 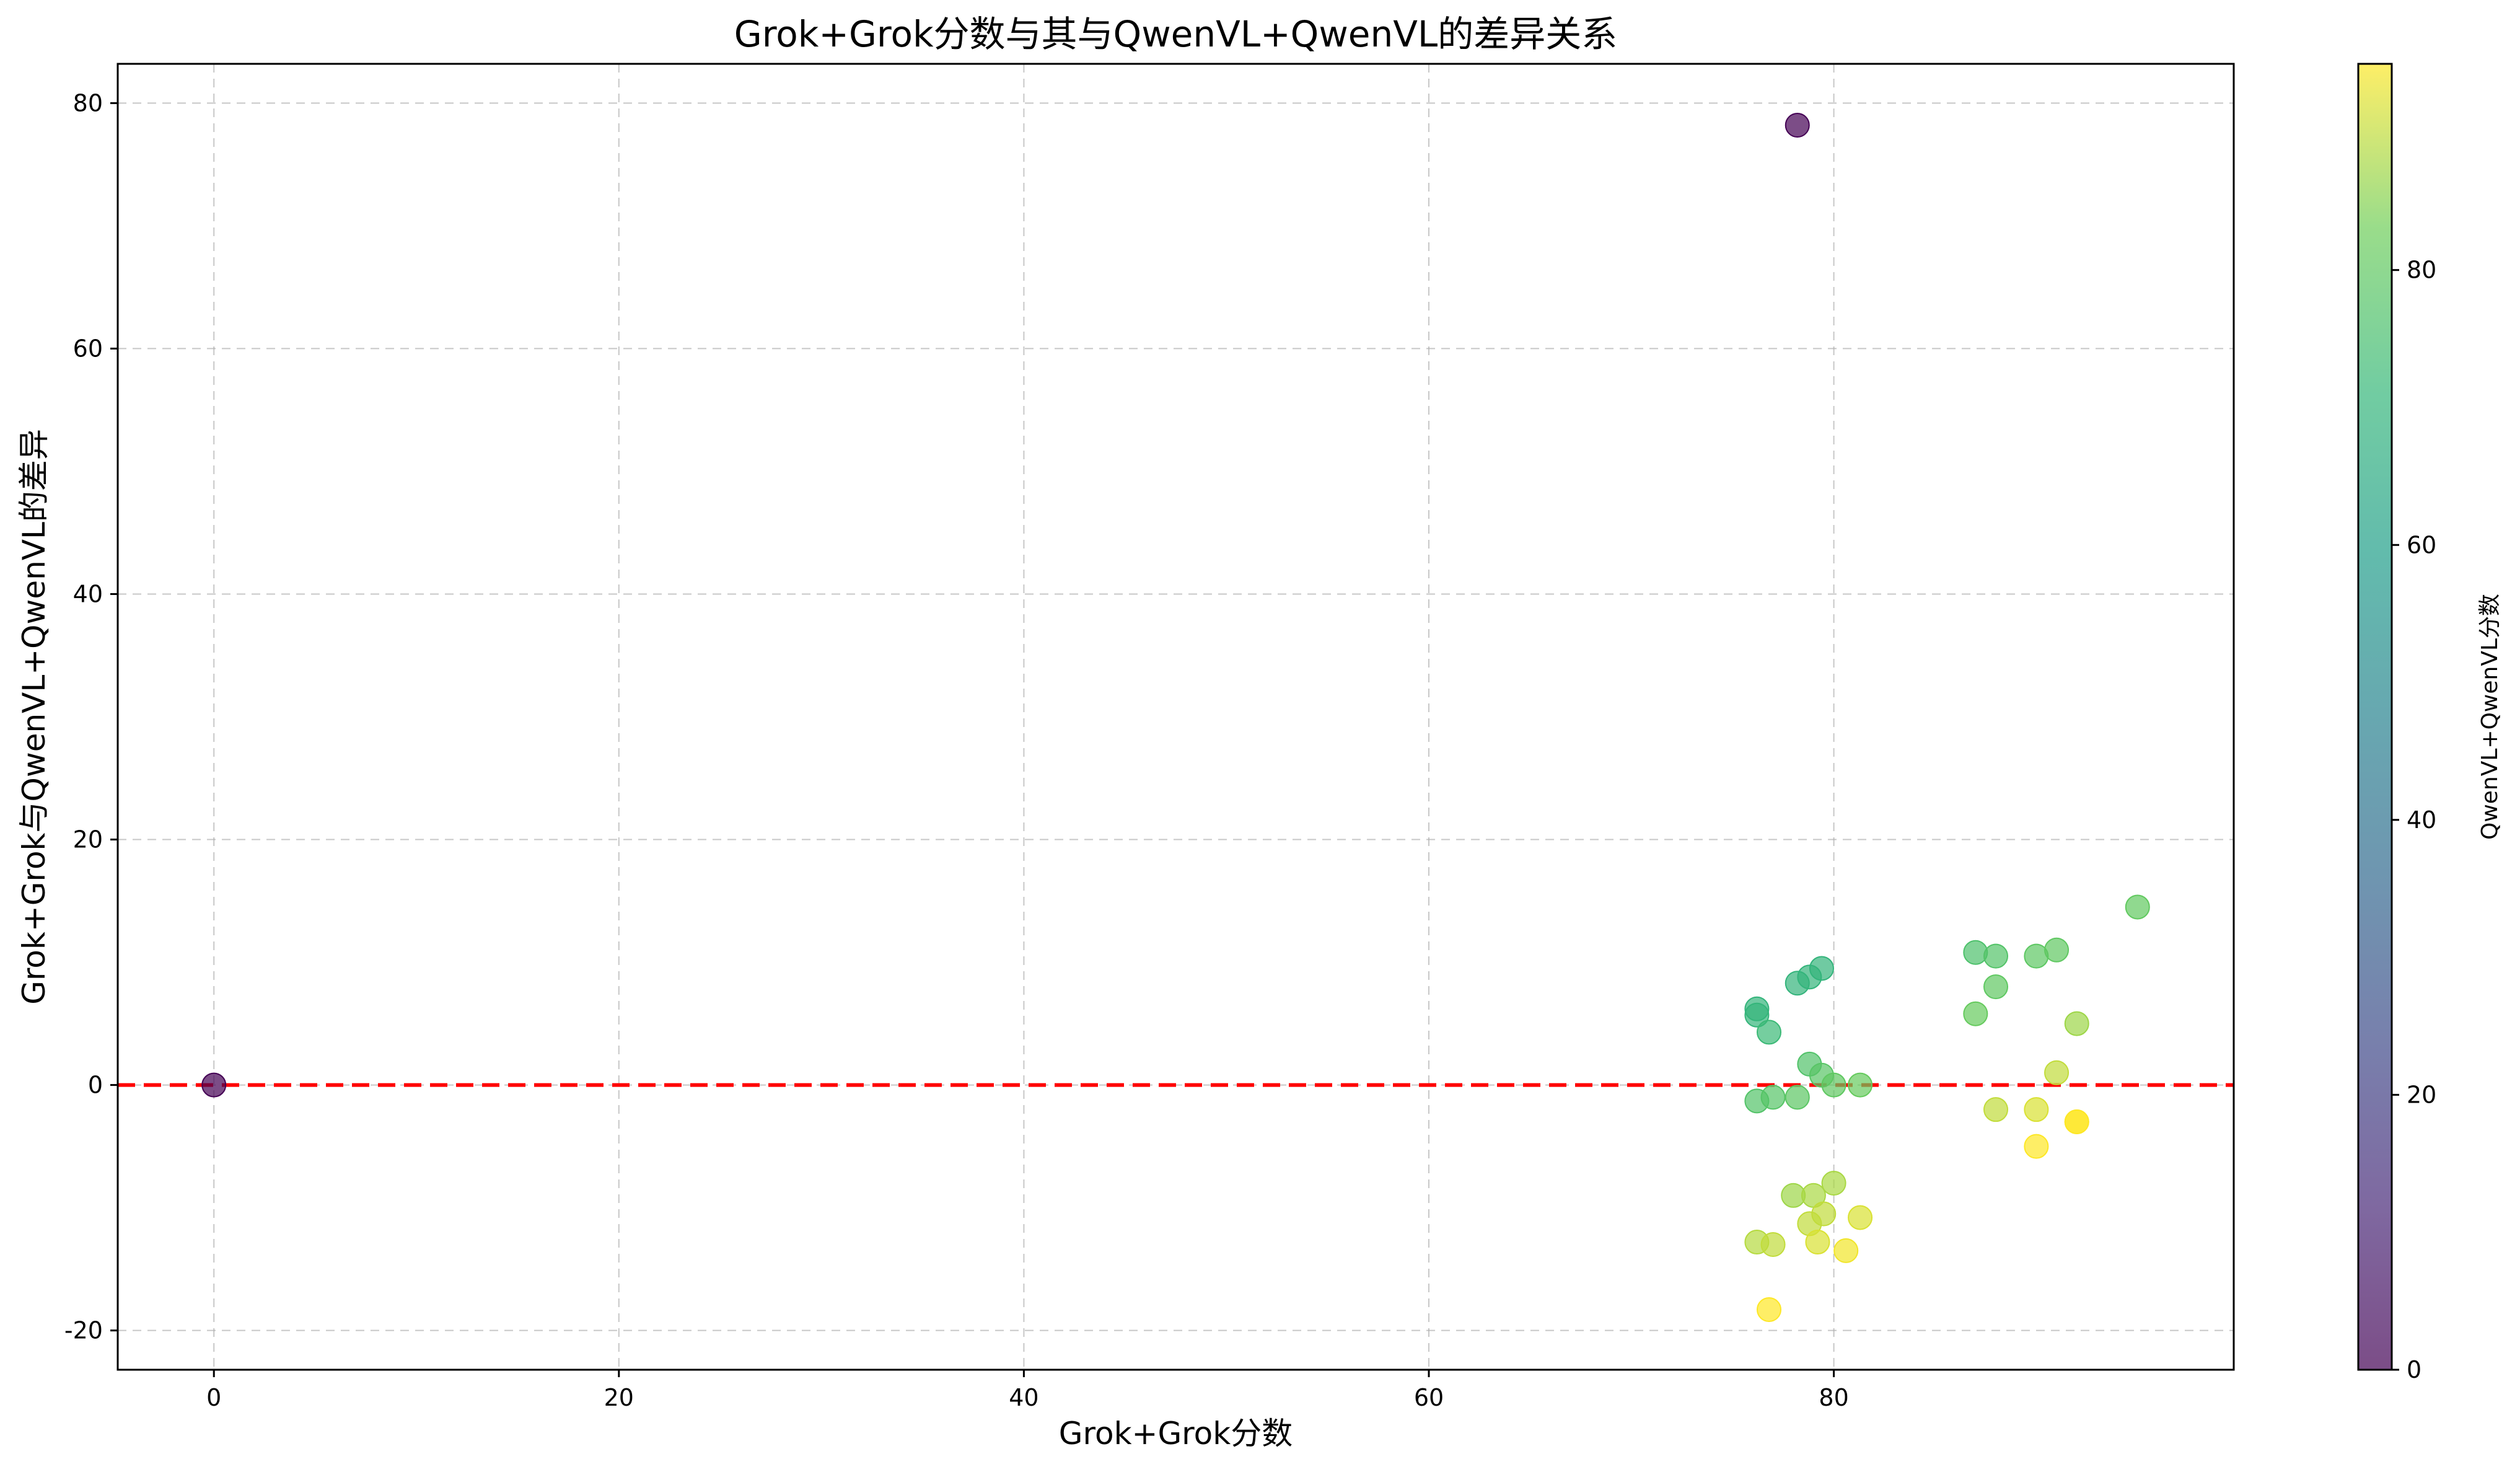 I want to click on y-tick-label: 60, so click(x=88, y=349).